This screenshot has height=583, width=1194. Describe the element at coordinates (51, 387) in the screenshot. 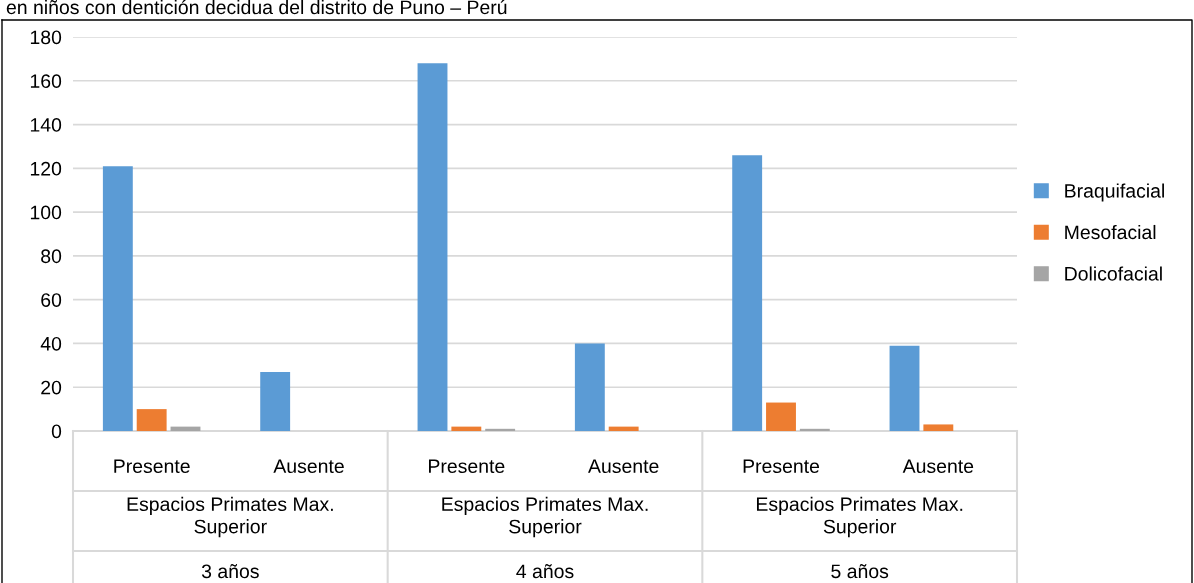

I see `y-tick-label: 20` at that location.